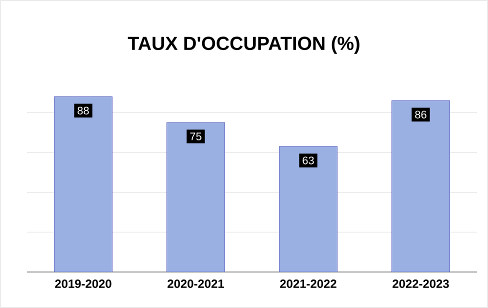 The image size is (488, 308). Describe the element at coordinates (308, 160) in the screenshot. I see `data-label: 63` at that location.